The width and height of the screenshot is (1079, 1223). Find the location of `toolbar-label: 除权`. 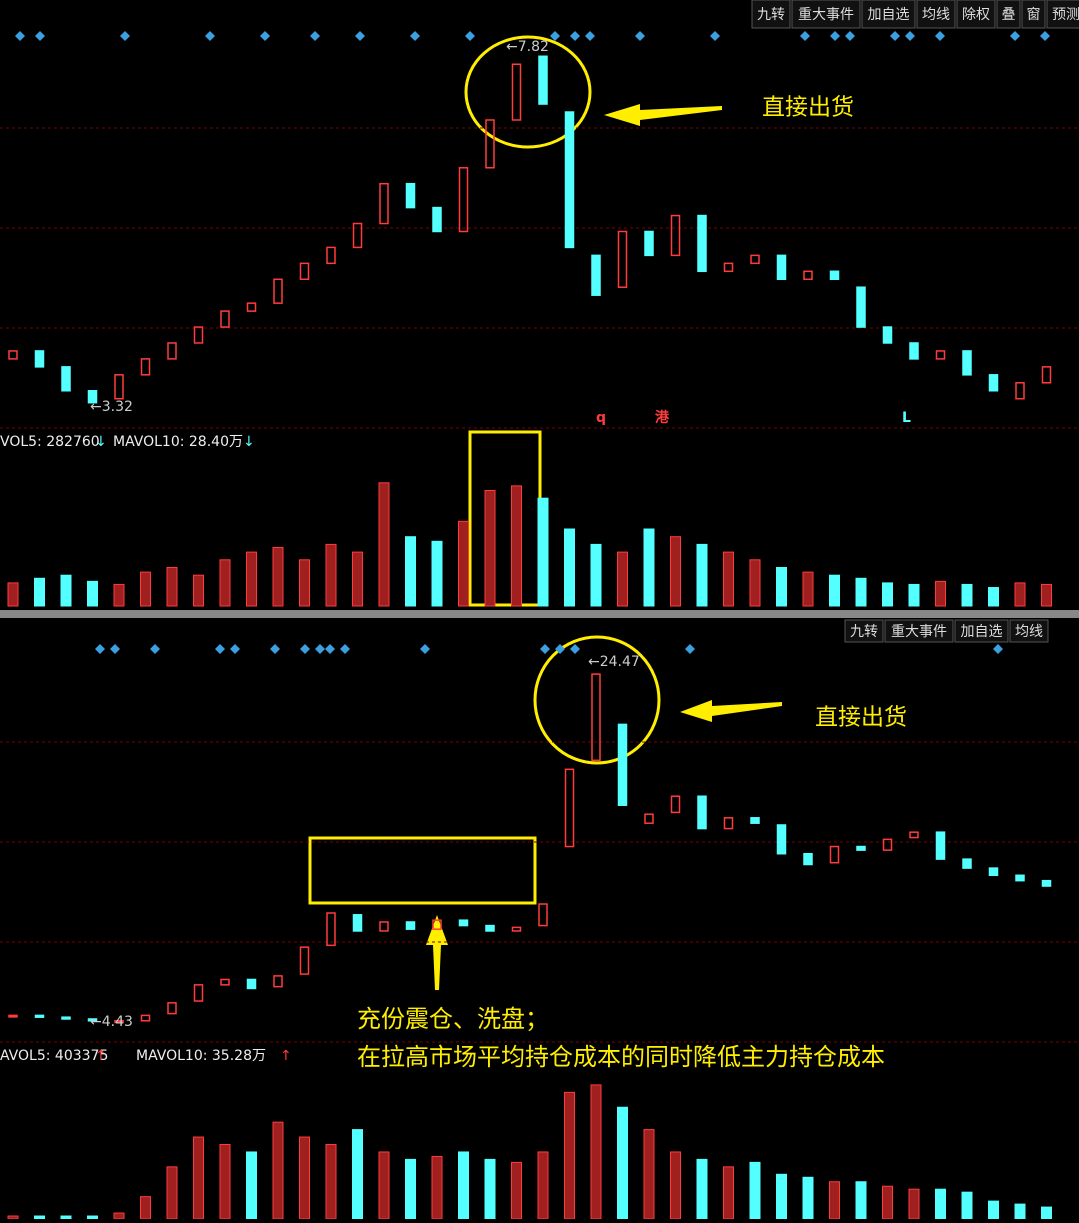

toolbar-label: 除权 is located at coordinates (976, 15).